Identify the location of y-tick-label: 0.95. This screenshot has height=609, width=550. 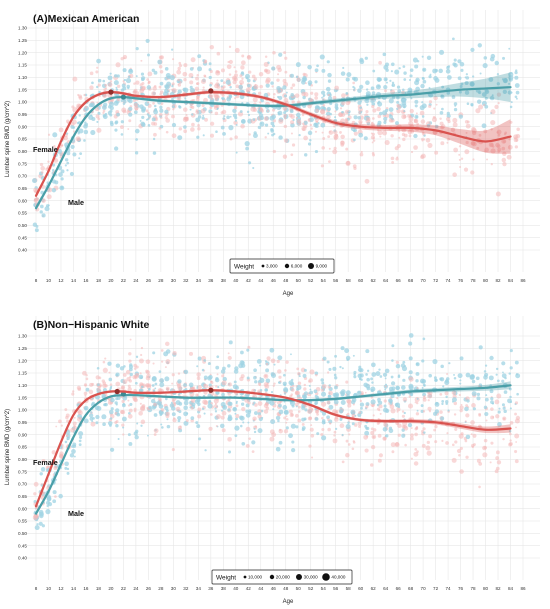
(22, 422).